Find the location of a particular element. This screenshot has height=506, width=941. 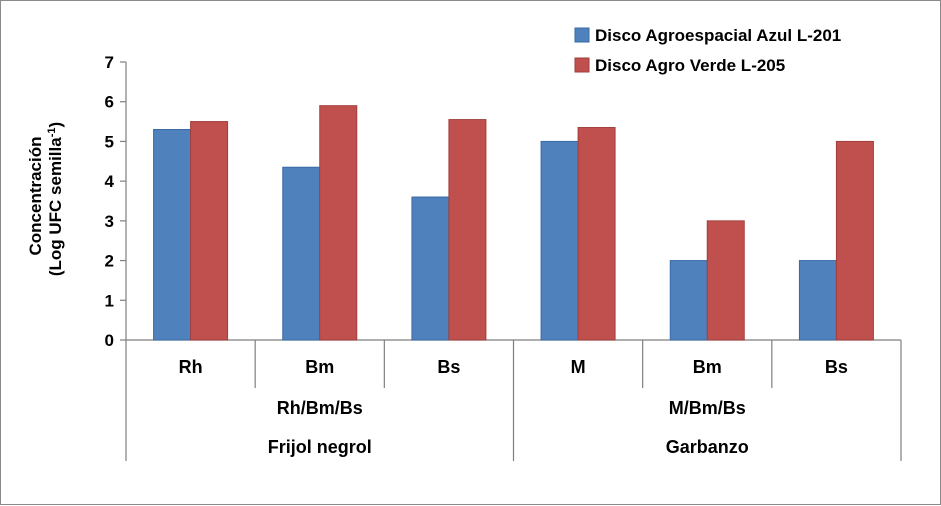

y-ticks: 0 1 2 3 4 5 6 7 is located at coordinates (115, 201).